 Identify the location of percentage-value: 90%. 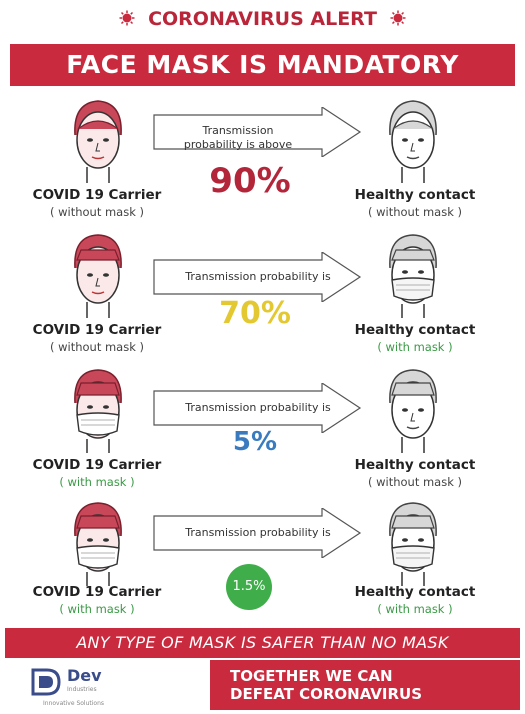
(250, 181).